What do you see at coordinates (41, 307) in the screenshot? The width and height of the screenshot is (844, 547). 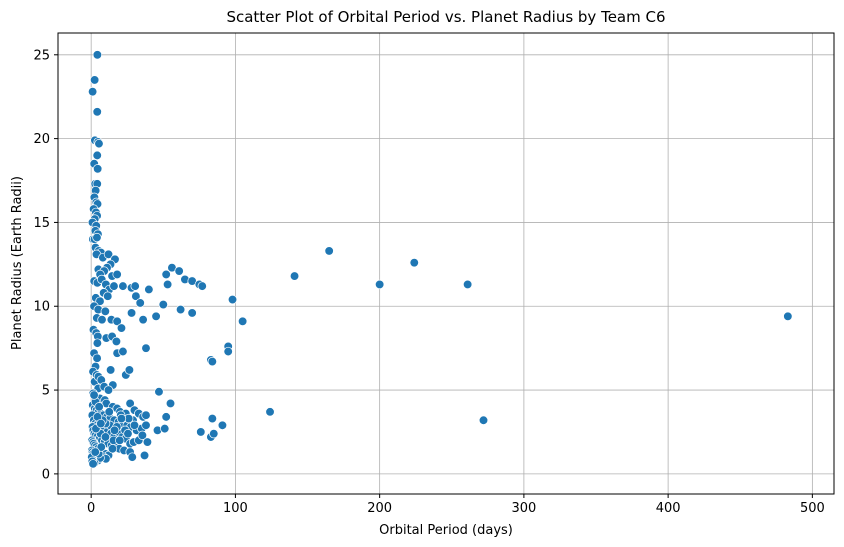 I see `y-tick-label: 10` at bounding box center [41, 307].